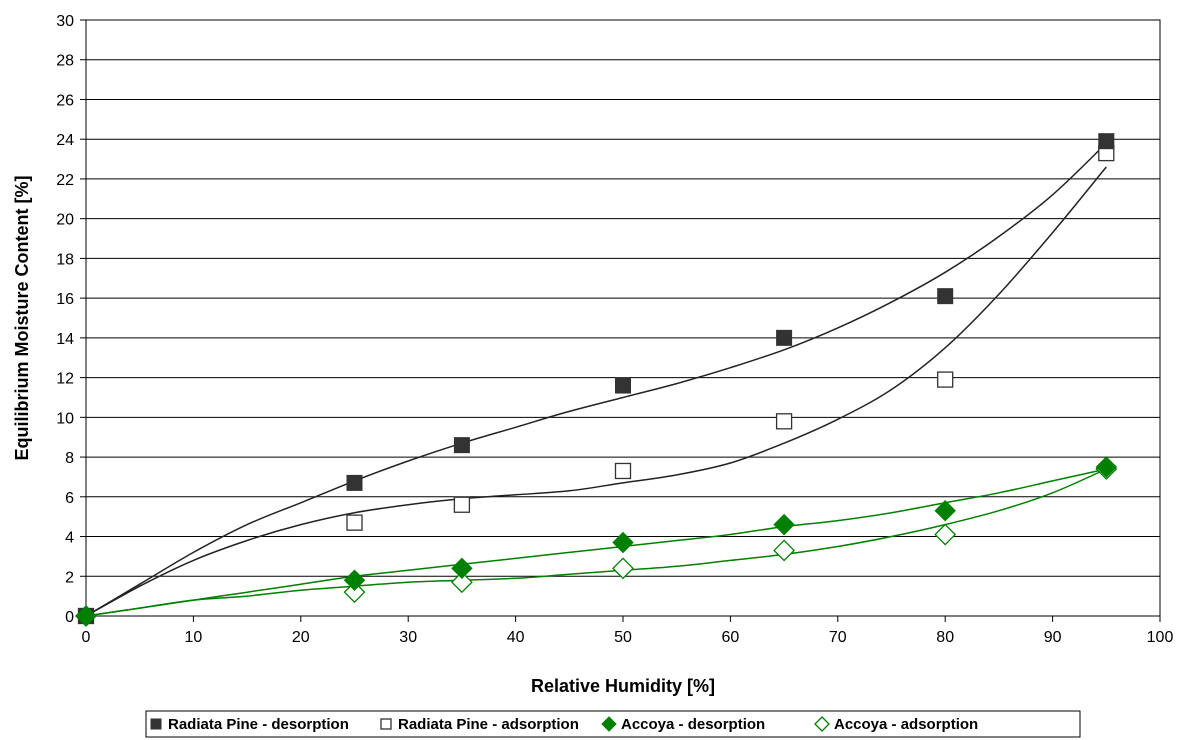  I want to click on x-axis: 0 10 20 30 40 50 60 70 80 90 100, so click(628, 631).